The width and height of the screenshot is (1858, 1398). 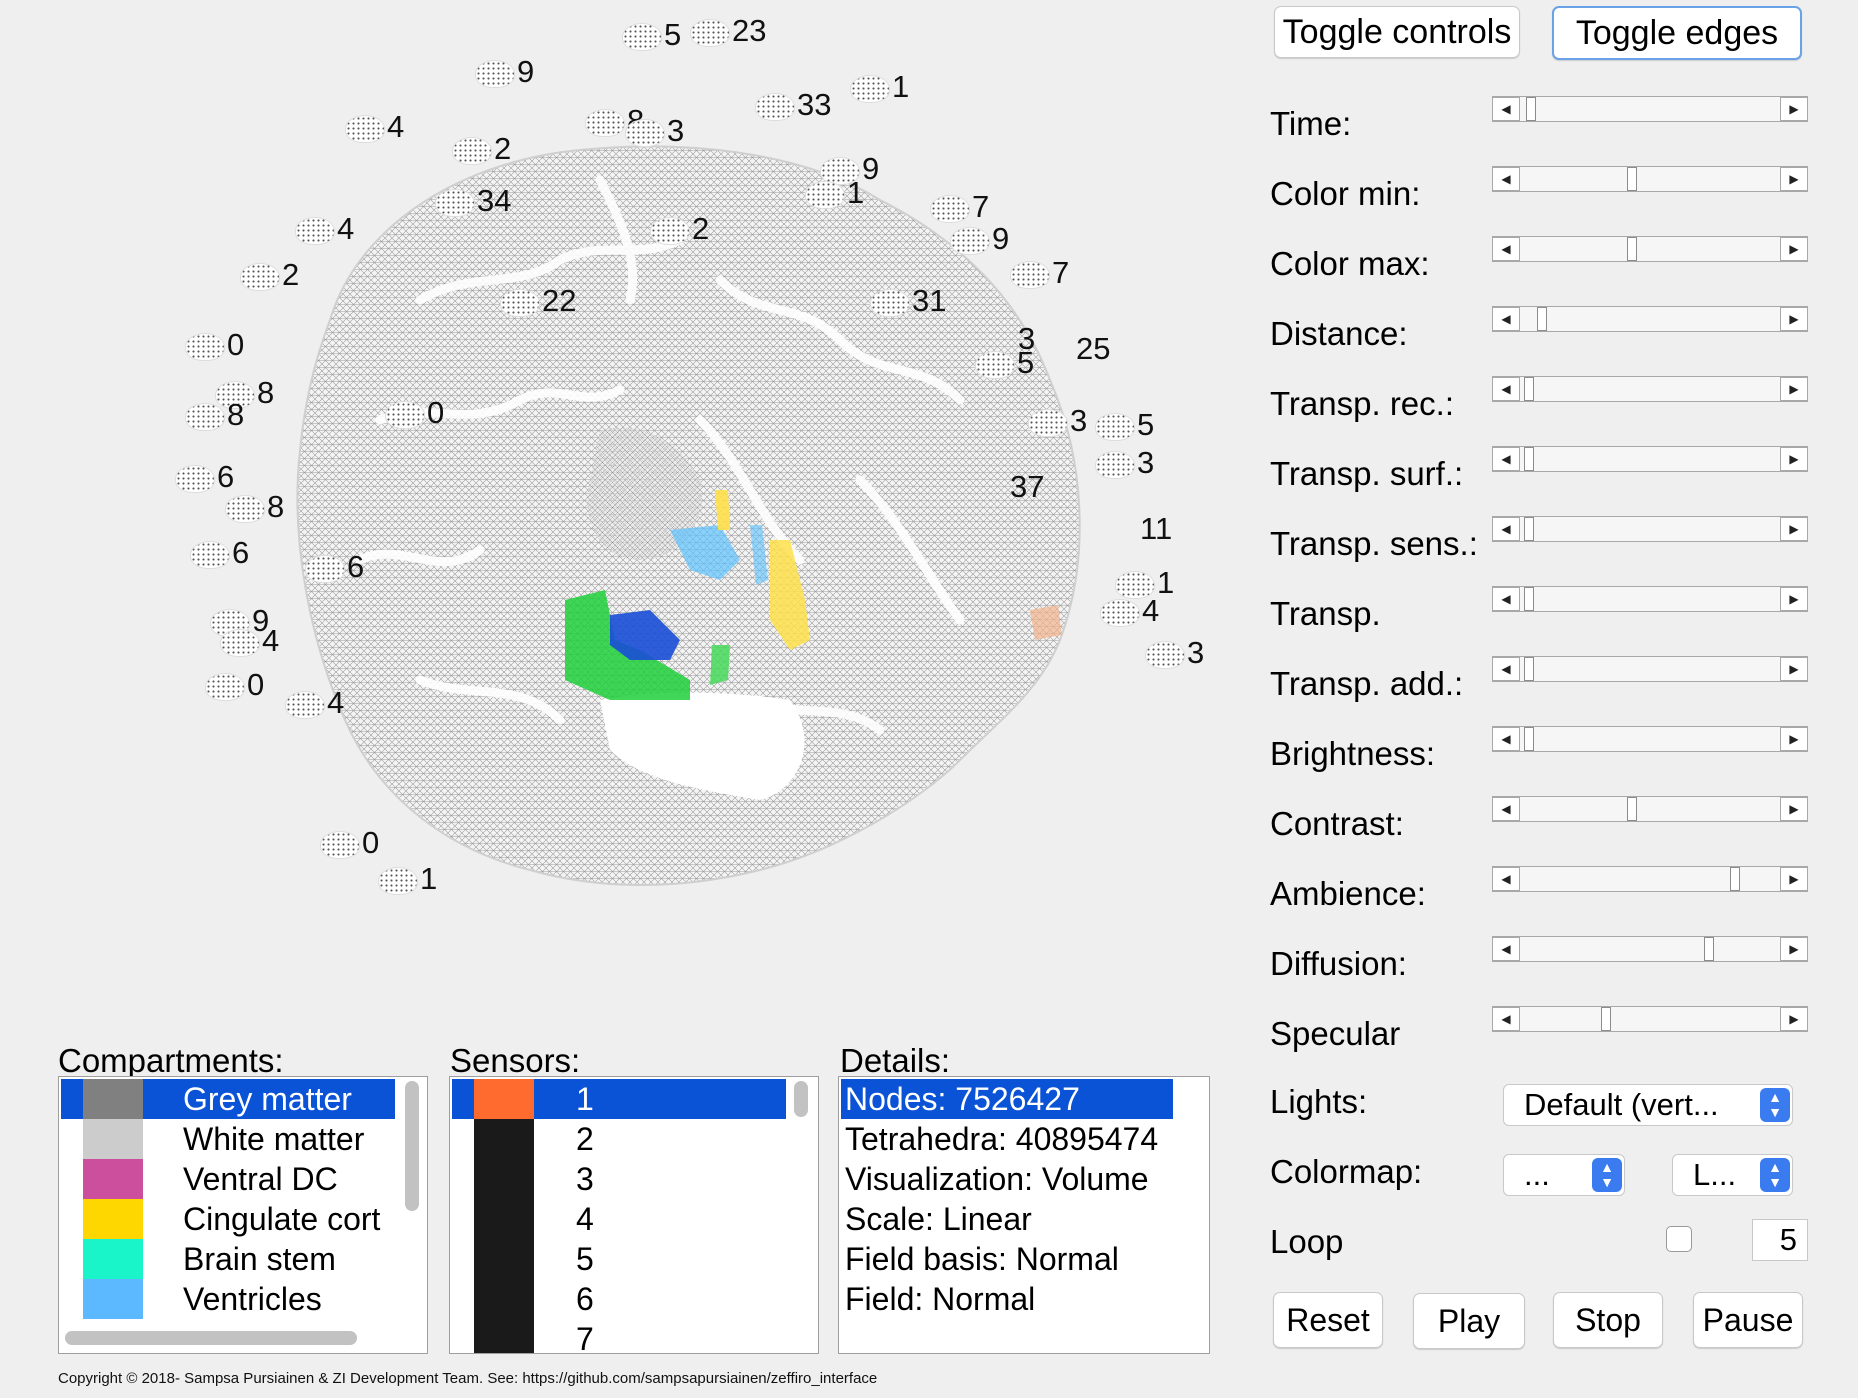 What do you see at coordinates (619, 1299) in the screenshot?
I see `sensor-item: 6` at bounding box center [619, 1299].